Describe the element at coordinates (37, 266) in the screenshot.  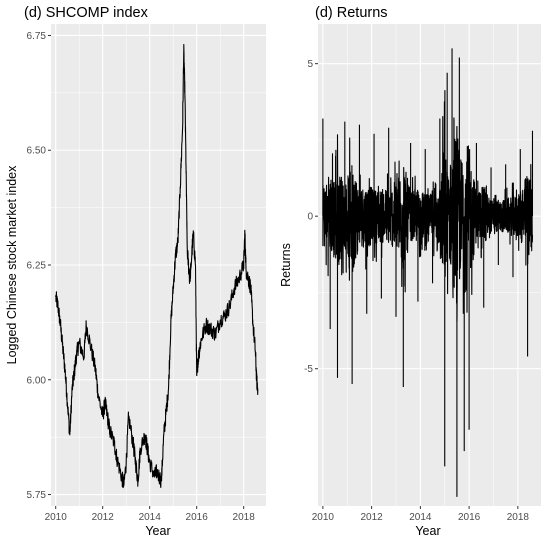
I see `y-tick-label-shcomp: 6.25` at that location.